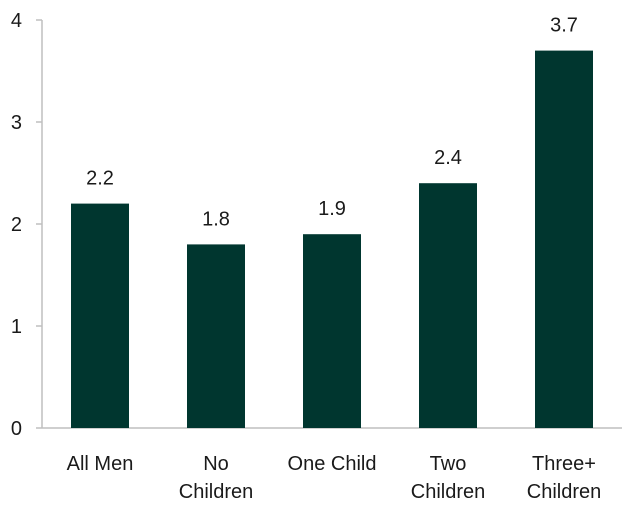 This screenshot has height=506, width=629. I want to click on x-tick-label: Two Children, so click(448, 478).